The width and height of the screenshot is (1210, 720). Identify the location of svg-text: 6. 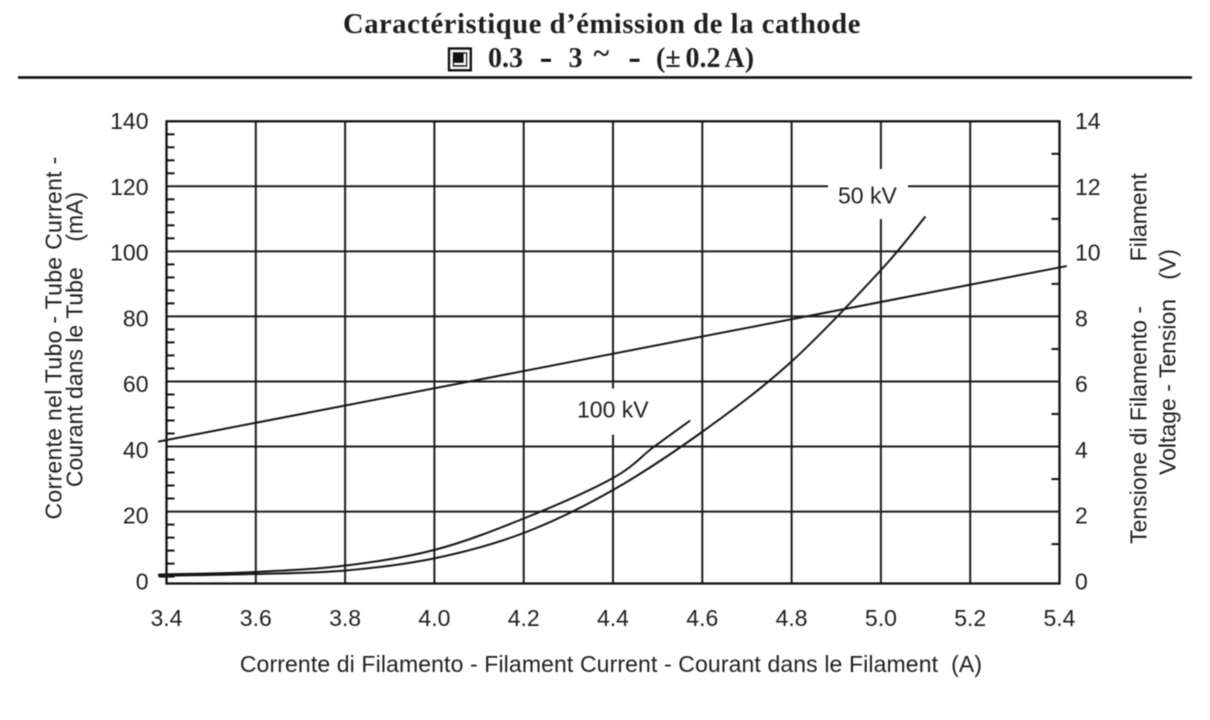
(1081, 384).